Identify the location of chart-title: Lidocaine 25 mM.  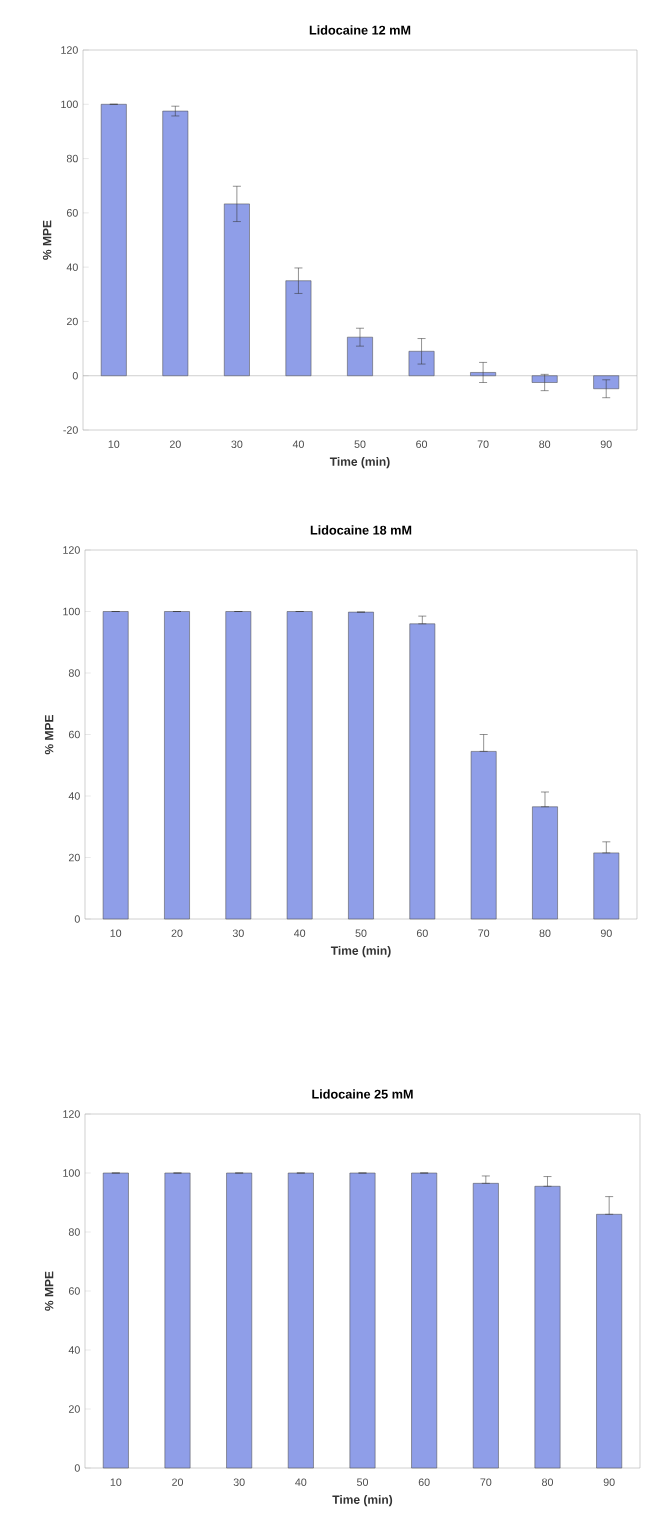
(362, 1094).